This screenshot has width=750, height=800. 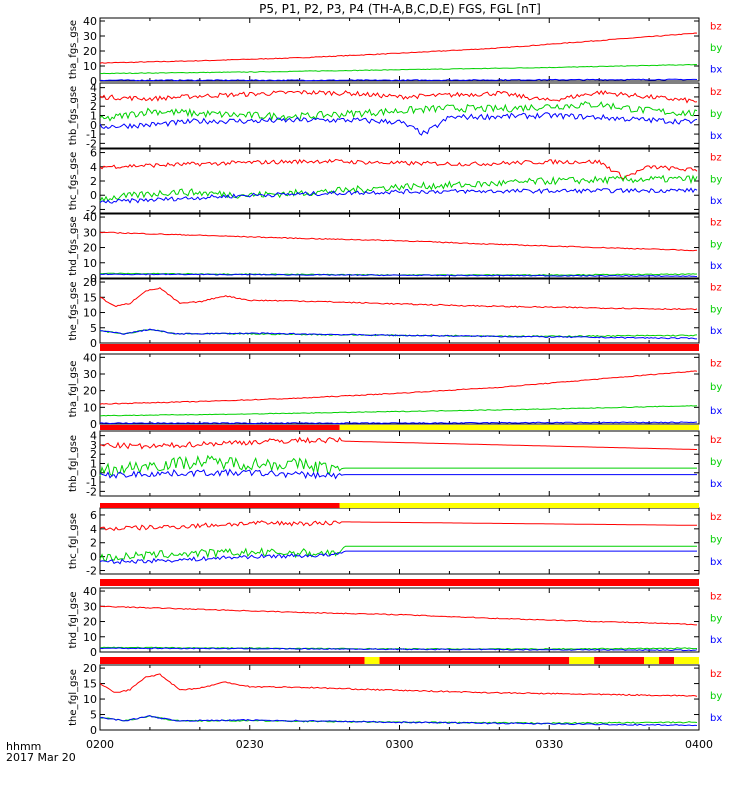 What do you see at coordinates (93, 515) in the screenshot?
I see `y-tick-label: 6` at bounding box center [93, 515].